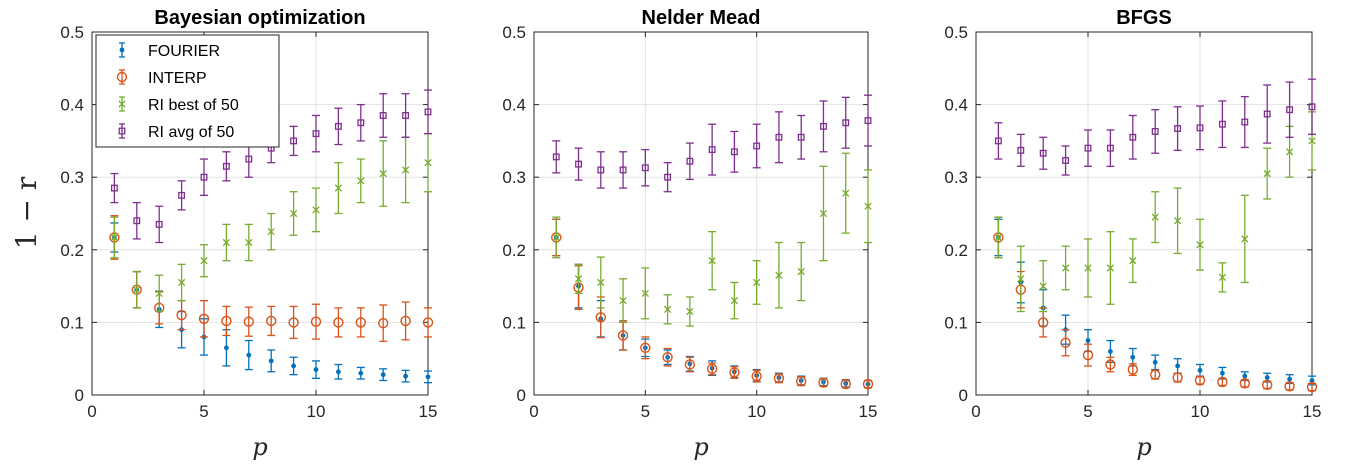  What do you see at coordinates (72, 32) in the screenshot?
I see `y-tick-label: 0.5` at bounding box center [72, 32].